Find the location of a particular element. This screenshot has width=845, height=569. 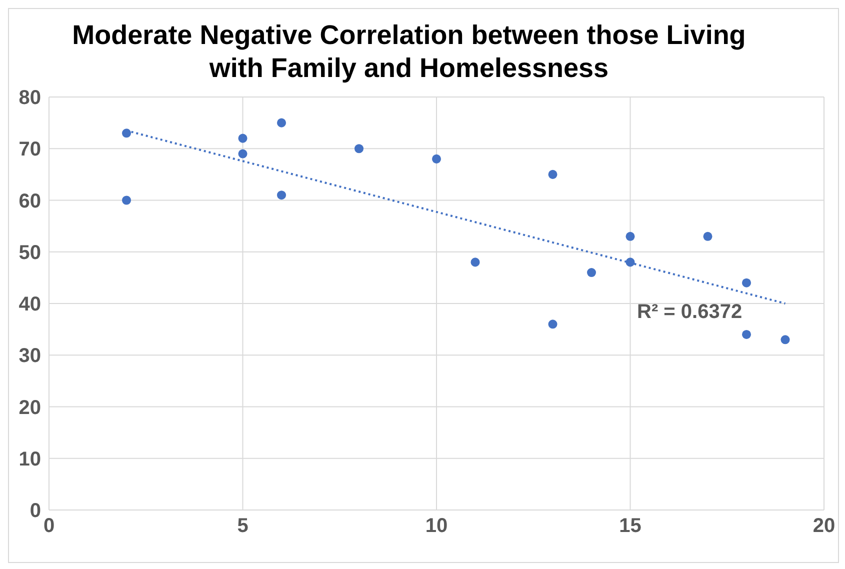

y-tick-label: 70 is located at coordinates (29, 149).